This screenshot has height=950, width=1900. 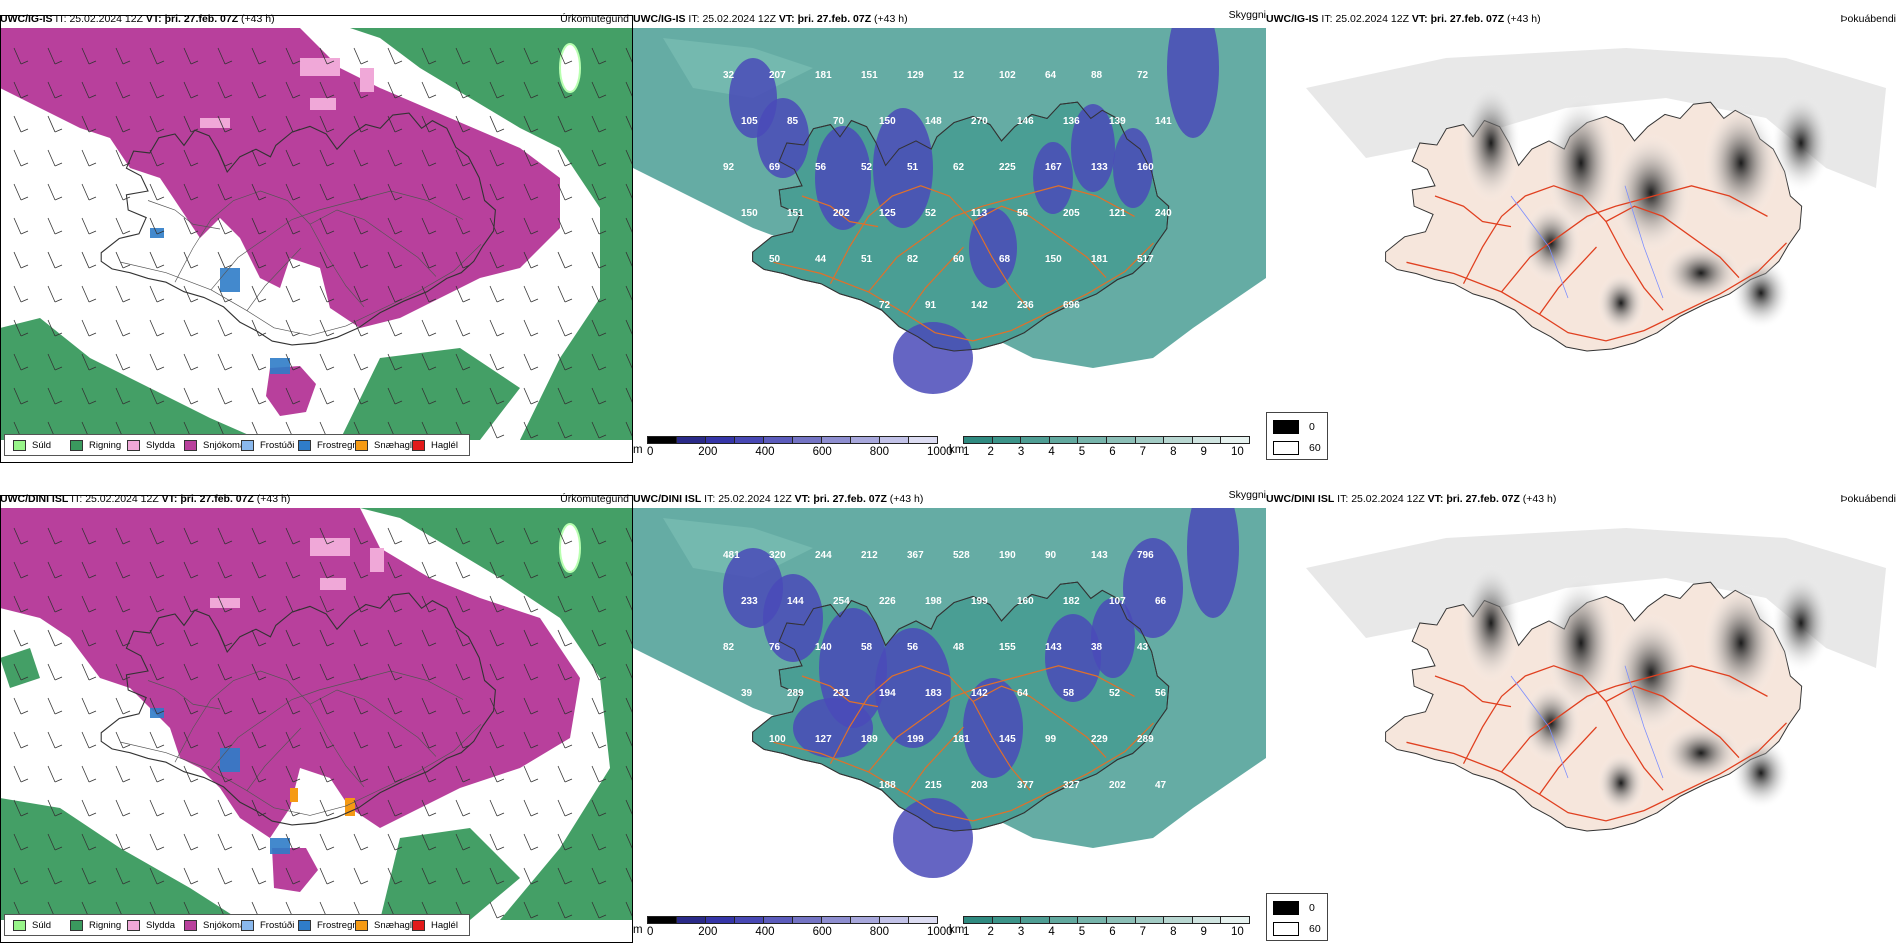 I want to click on cloudbase-label: 160, so click(x=1145, y=167).